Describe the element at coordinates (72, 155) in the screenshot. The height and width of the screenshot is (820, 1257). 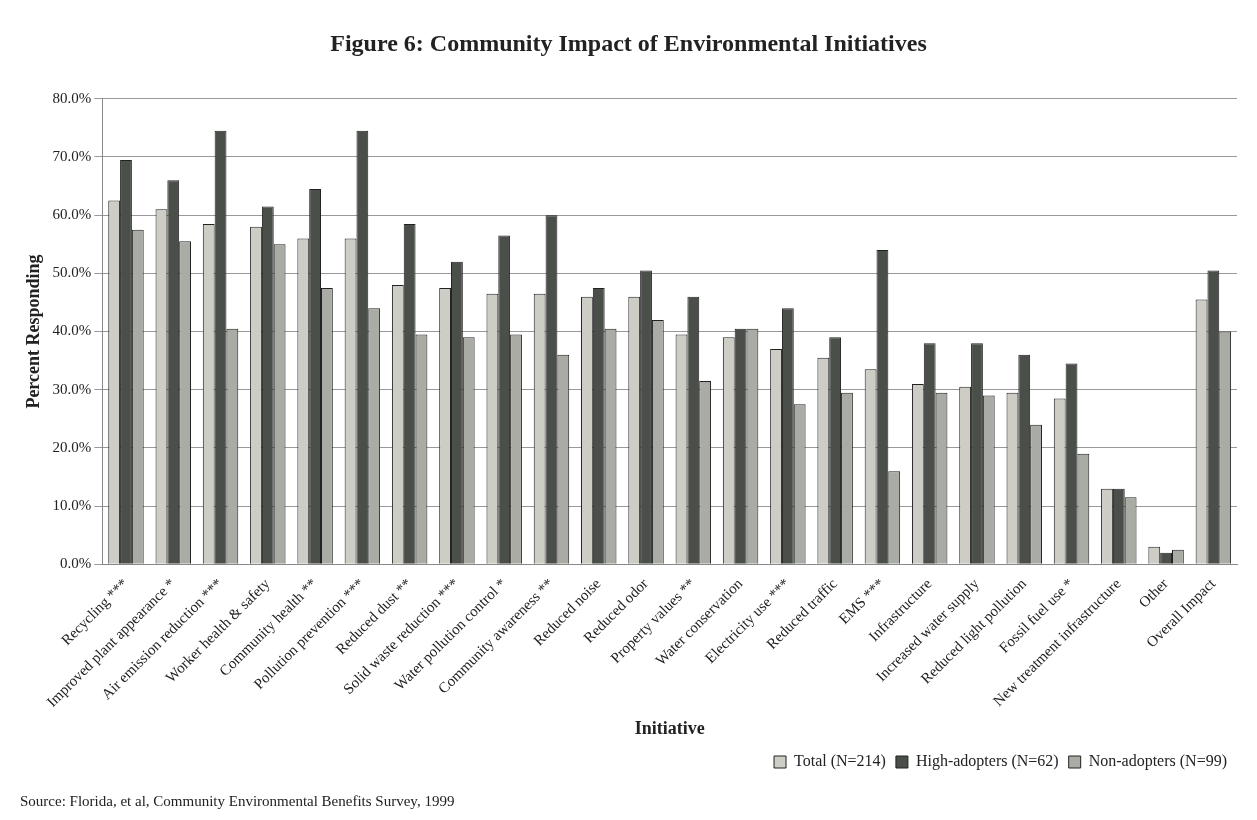
I see `y-tick-label: 70.0%` at that location.